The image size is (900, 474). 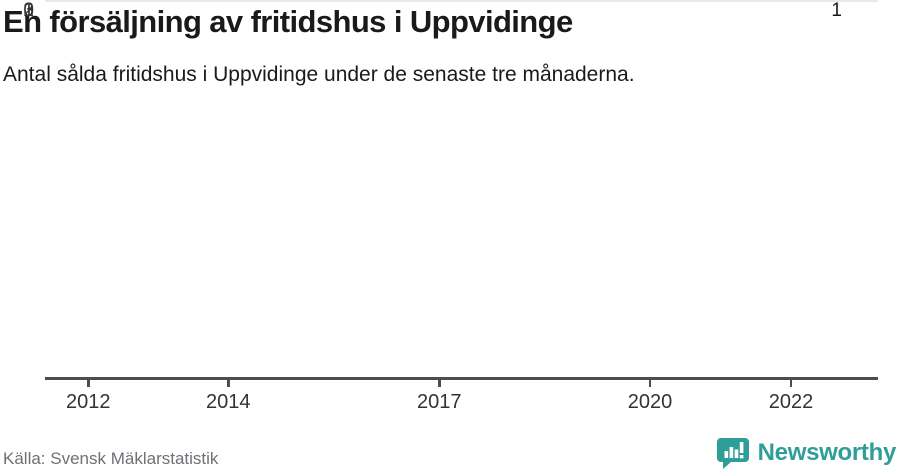 I want to click on x-axis-tick-label: 2020, so click(x=650, y=402).